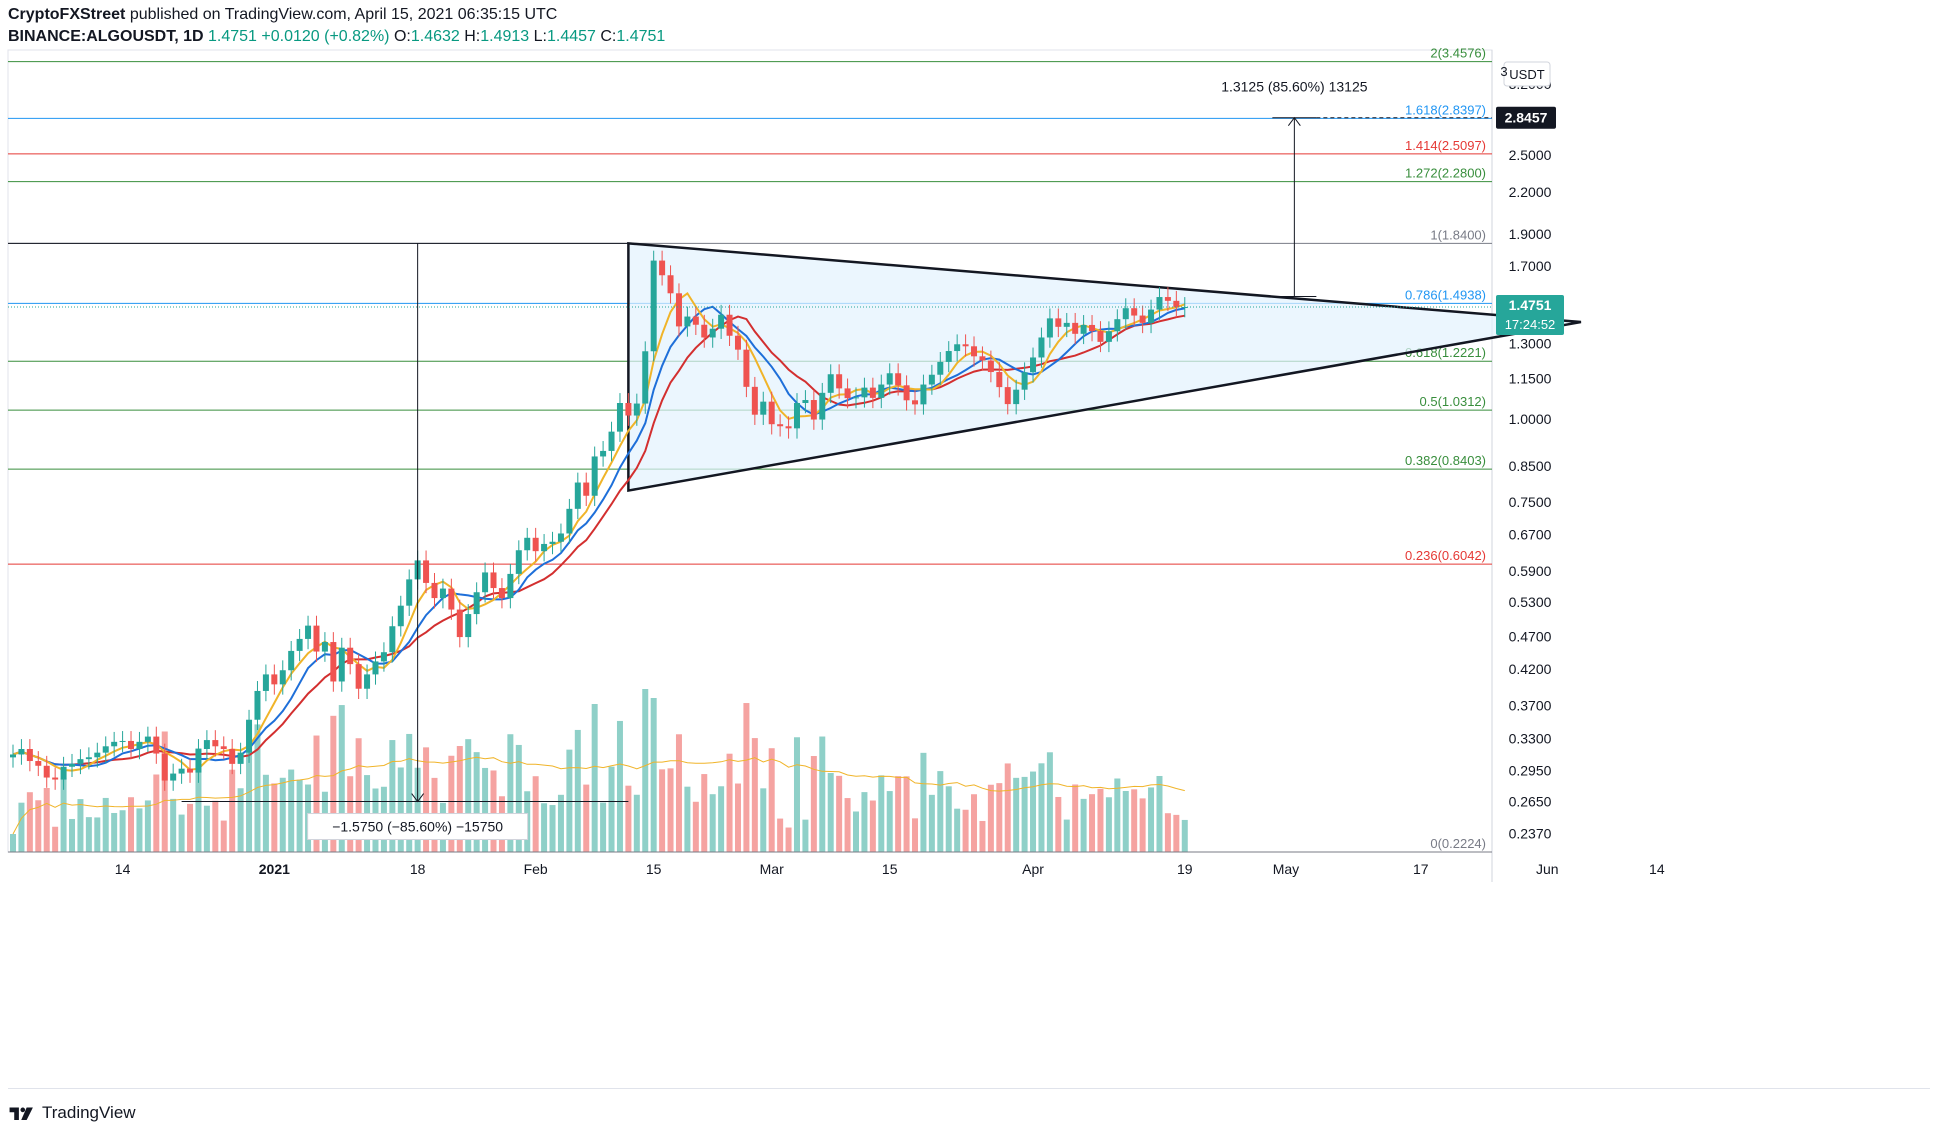  I want to click on fib-label: 2(3.4576), so click(1458, 53).